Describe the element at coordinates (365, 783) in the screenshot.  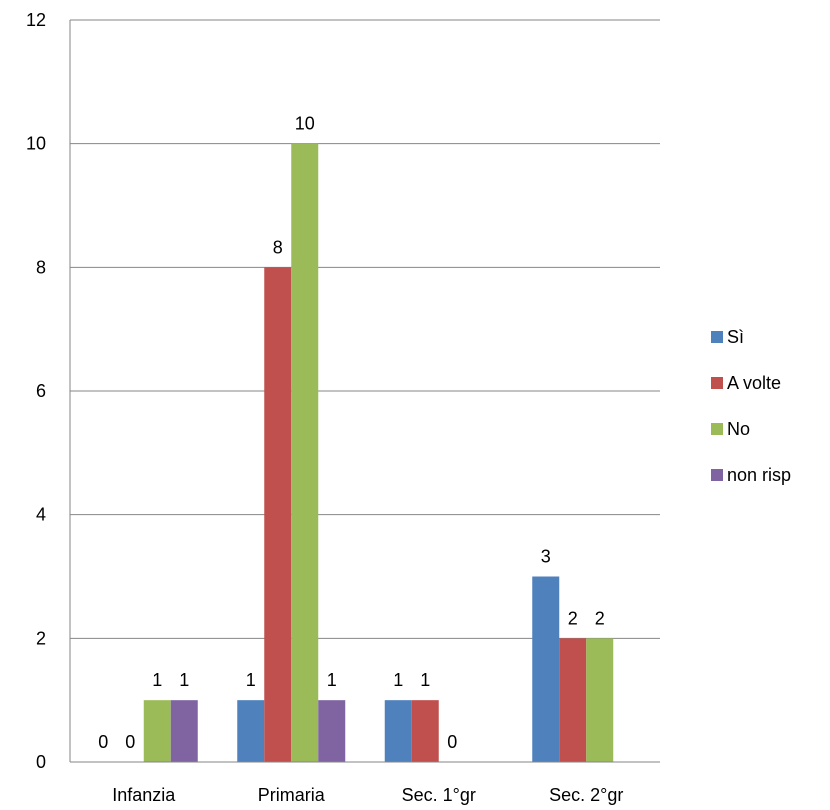
I see `x-axis: Infanzia Primaria Sec. 1°gr Sec. 2°gr` at that location.